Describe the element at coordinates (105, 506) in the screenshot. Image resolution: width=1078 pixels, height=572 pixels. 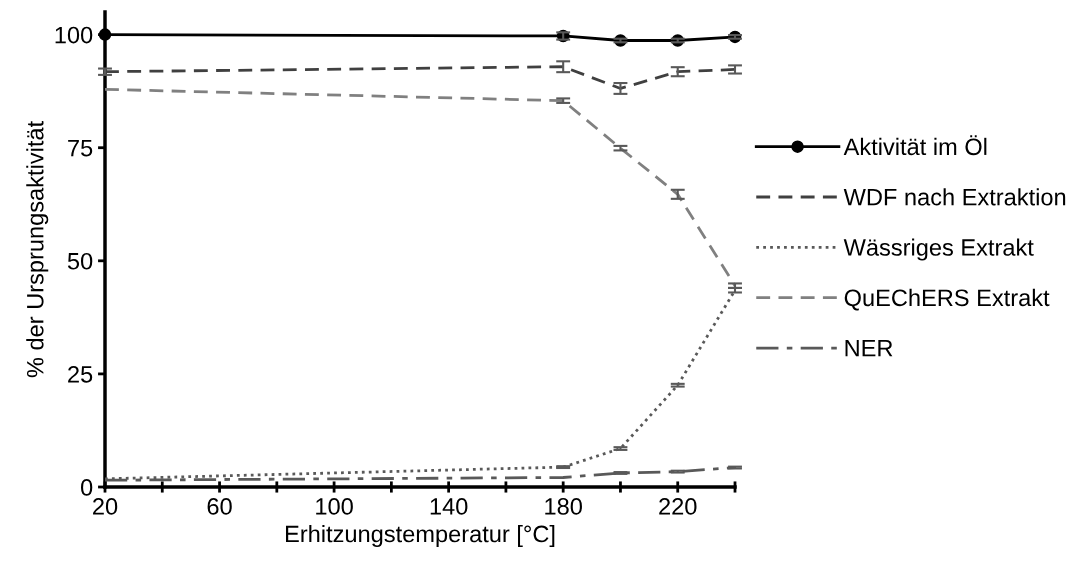
I see `x-tick-label: 20` at that location.